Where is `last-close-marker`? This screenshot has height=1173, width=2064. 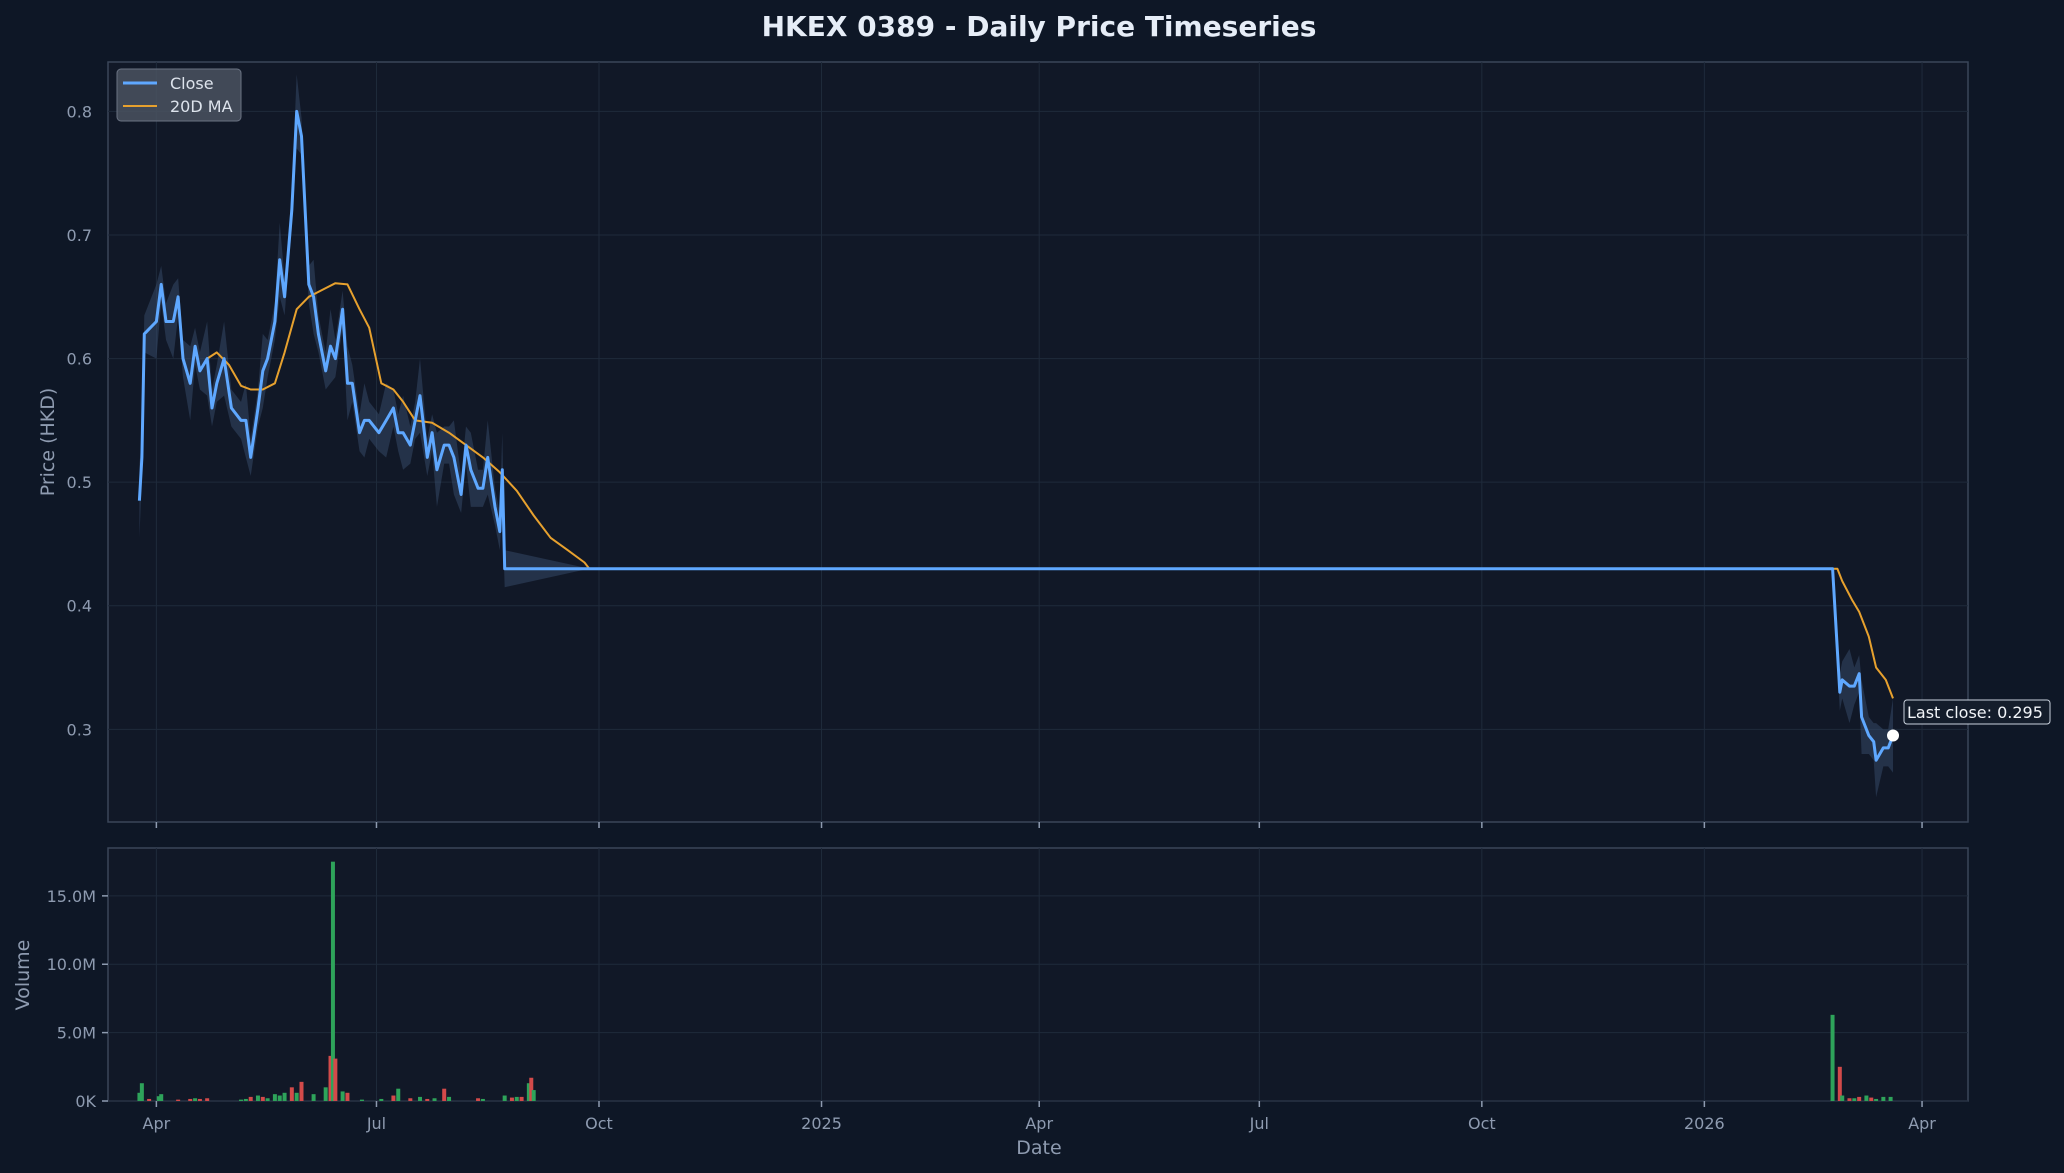 last-close-marker is located at coordinates (1893, 735).